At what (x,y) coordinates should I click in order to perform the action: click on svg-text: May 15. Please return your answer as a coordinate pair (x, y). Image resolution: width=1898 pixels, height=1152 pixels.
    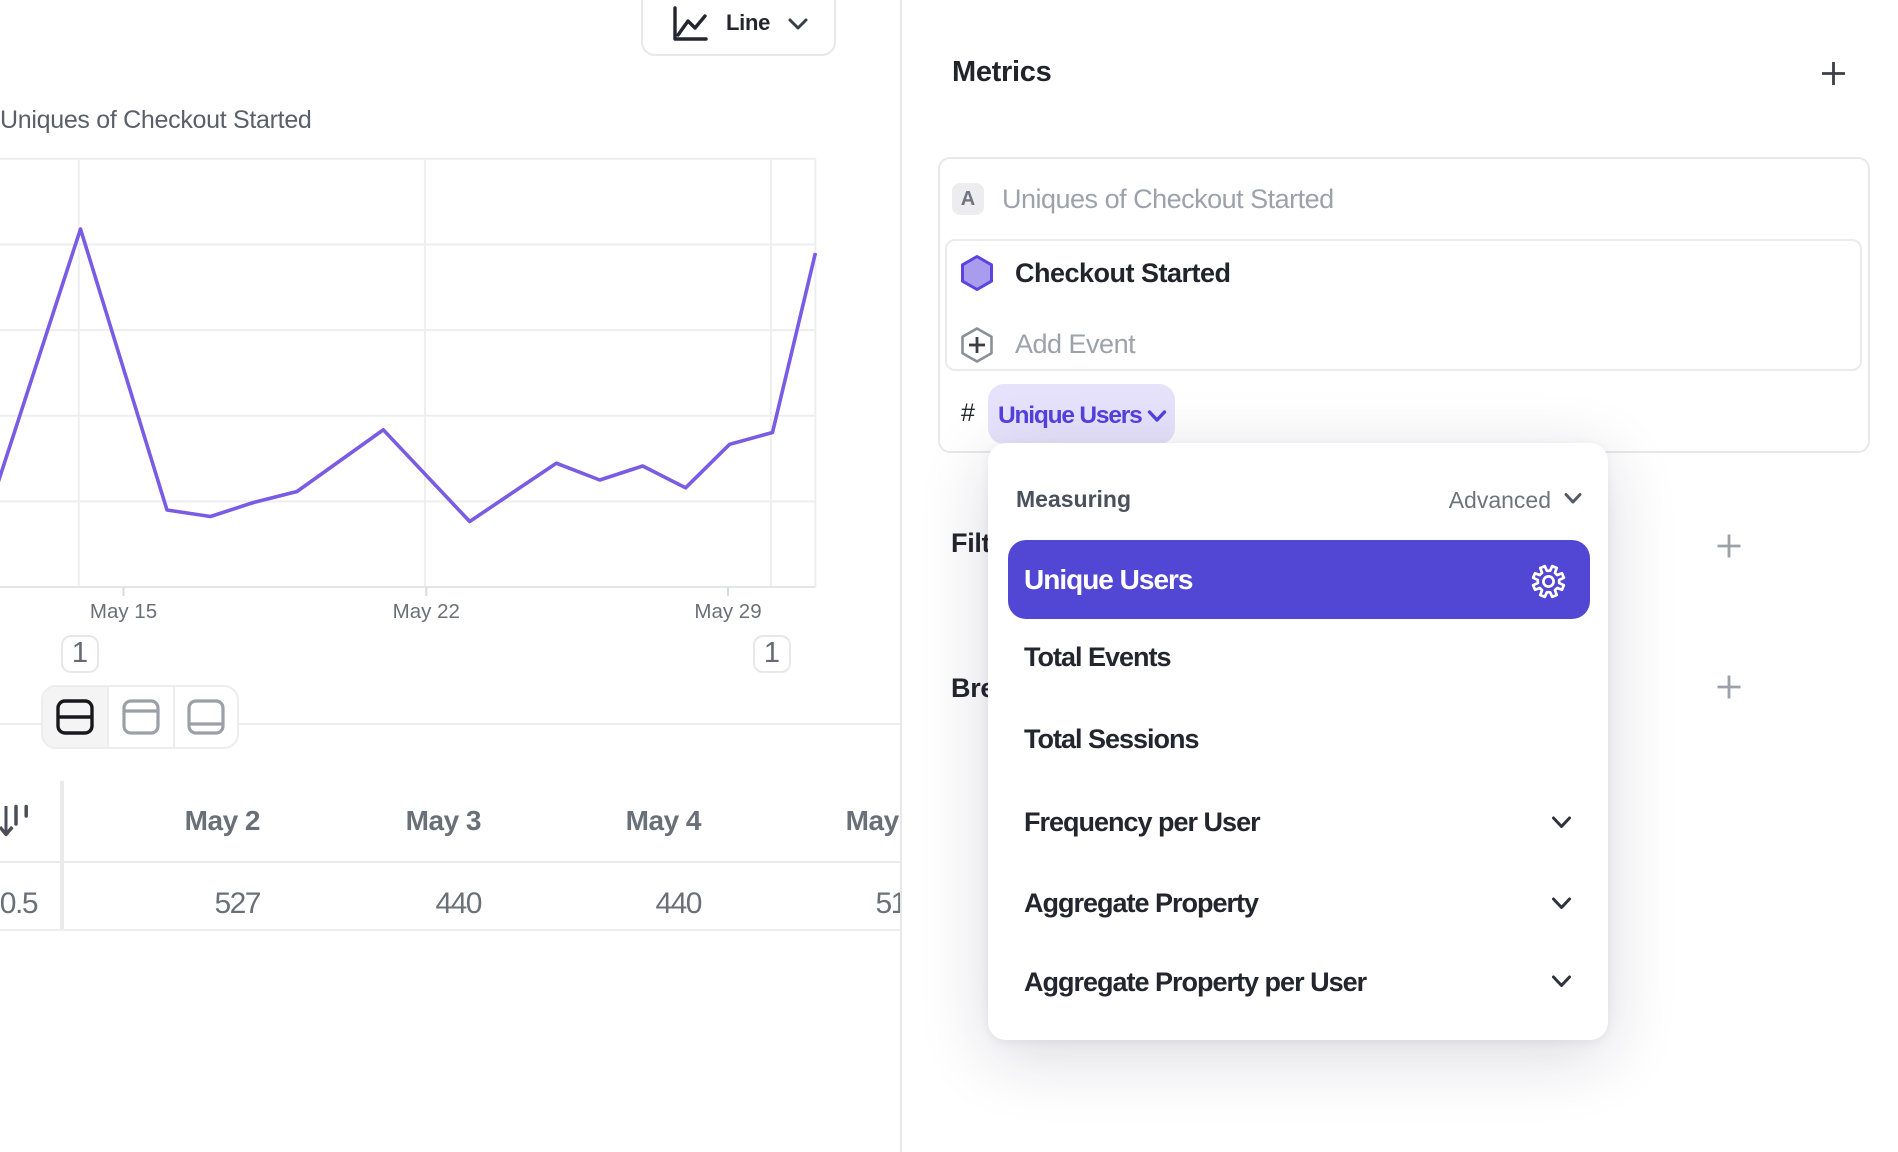
    Looking at the image, I should click on (123, 611).